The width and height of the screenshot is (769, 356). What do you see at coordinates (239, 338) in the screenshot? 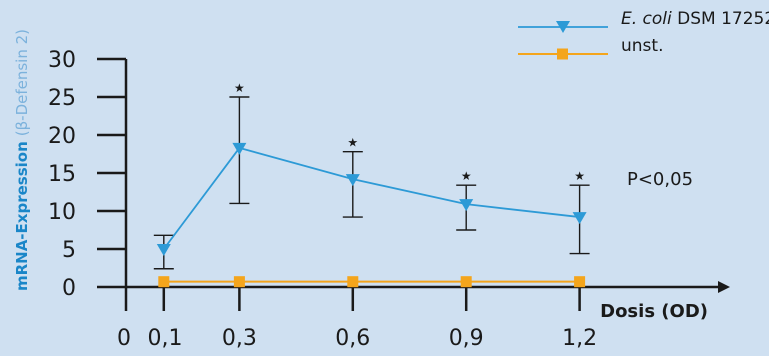
I see `x-tick-label: 0,3` at bounding box center [239, 338].